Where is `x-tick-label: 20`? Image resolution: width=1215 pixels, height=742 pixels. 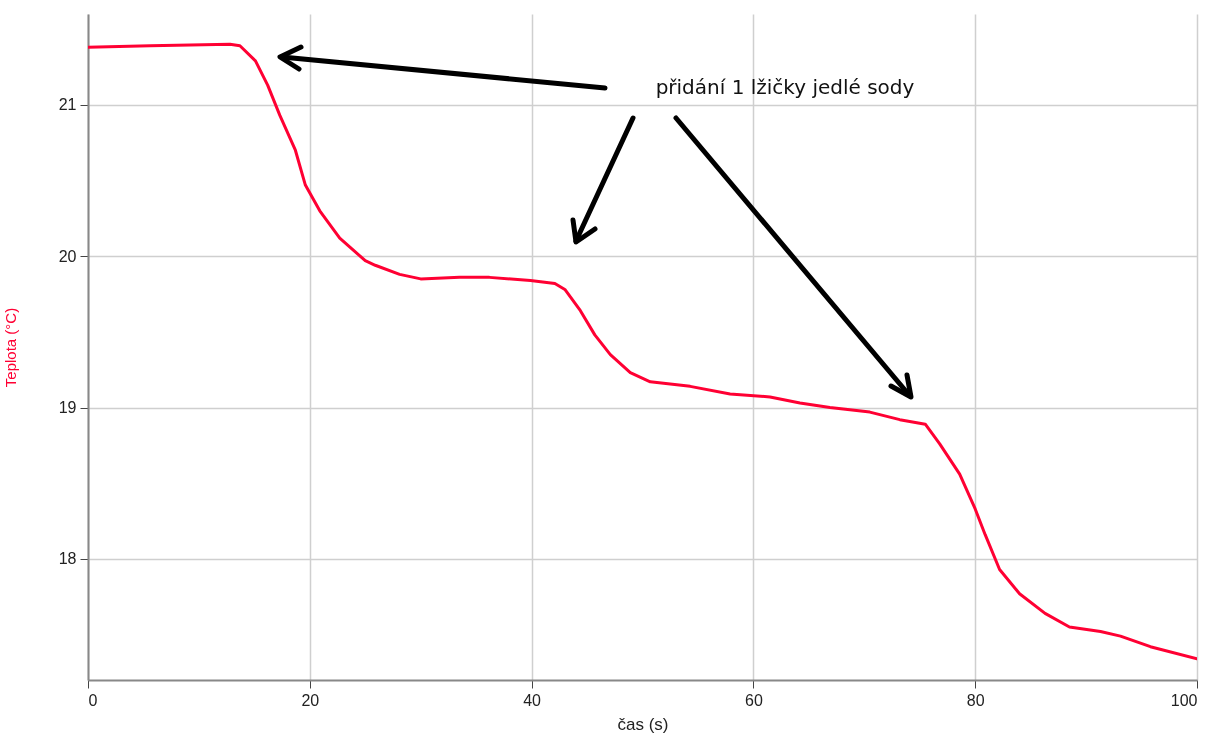
x-tick-label: 20 is located at coordinates (310, 700).